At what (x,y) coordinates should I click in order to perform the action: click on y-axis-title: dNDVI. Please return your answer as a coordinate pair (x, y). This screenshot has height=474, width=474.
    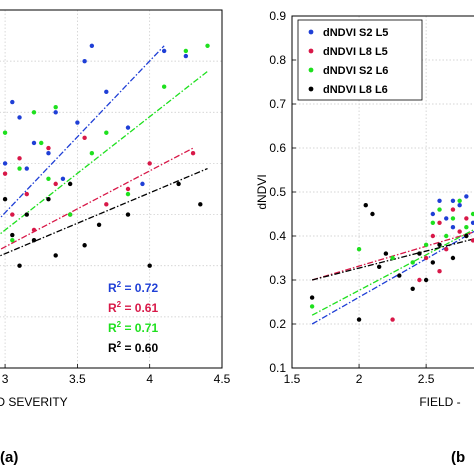
    Looking at the image, I should click on (262, 191).